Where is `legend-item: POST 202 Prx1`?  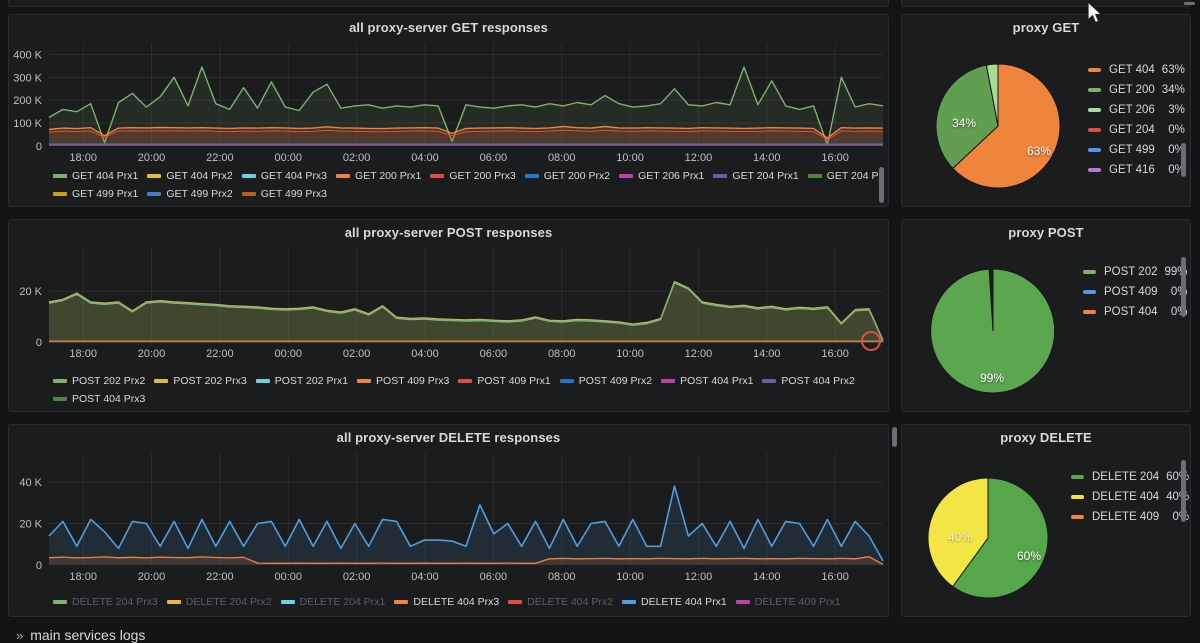 legend-item: POST 202 Prx1 is located at coordinates (302, 381).